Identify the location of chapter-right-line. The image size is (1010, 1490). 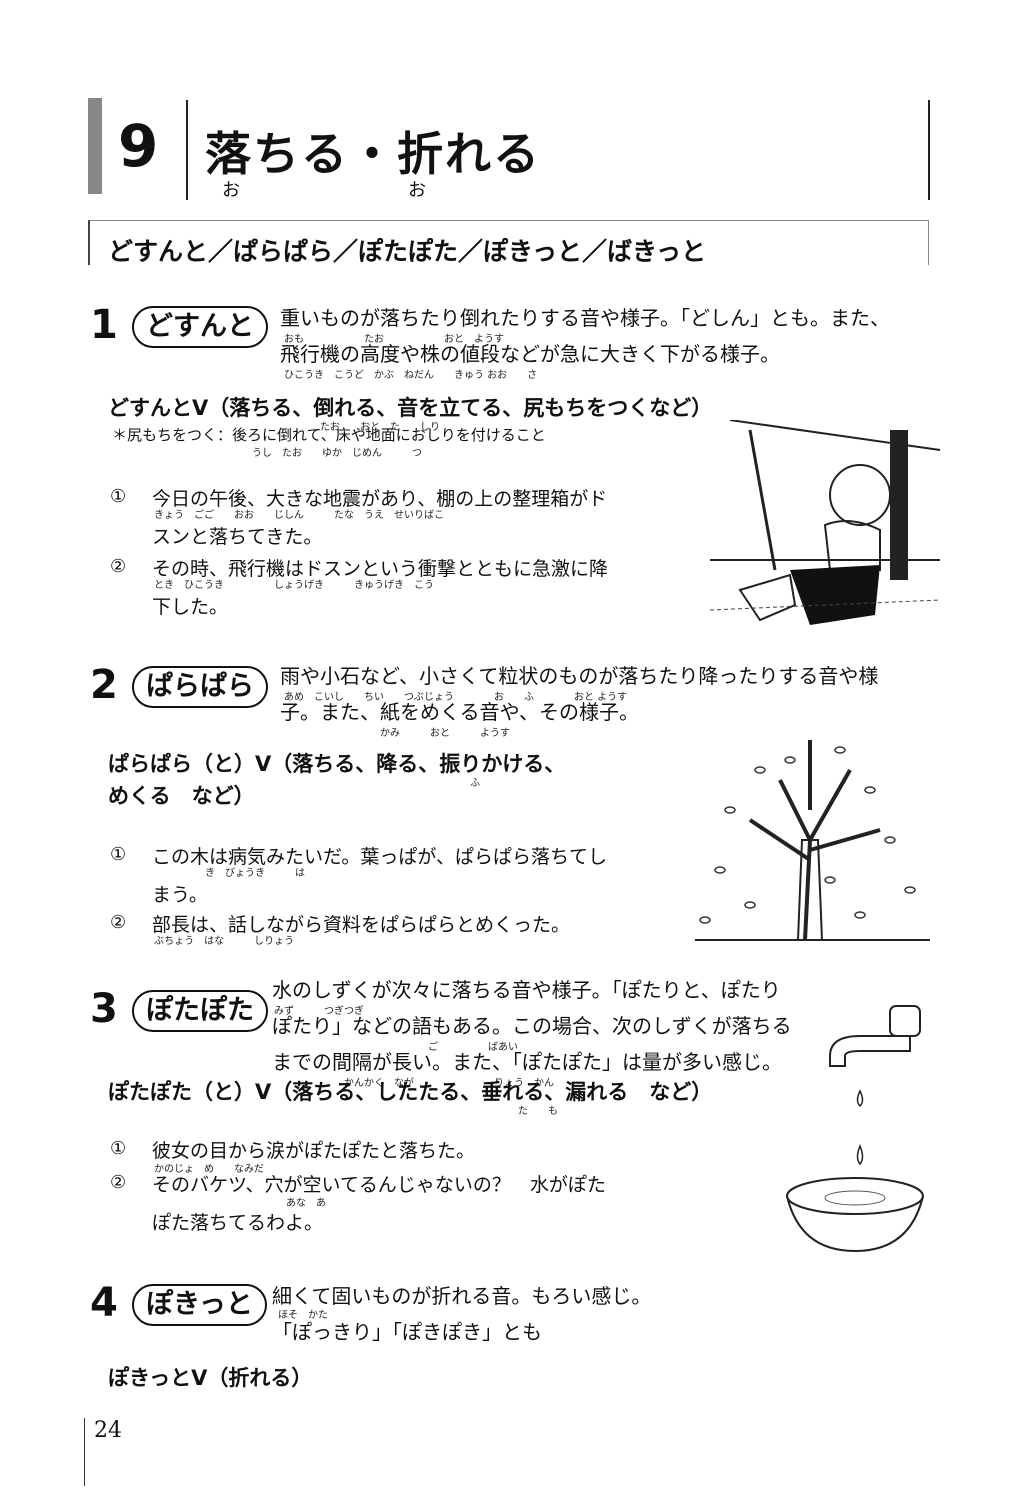
(929, 150).